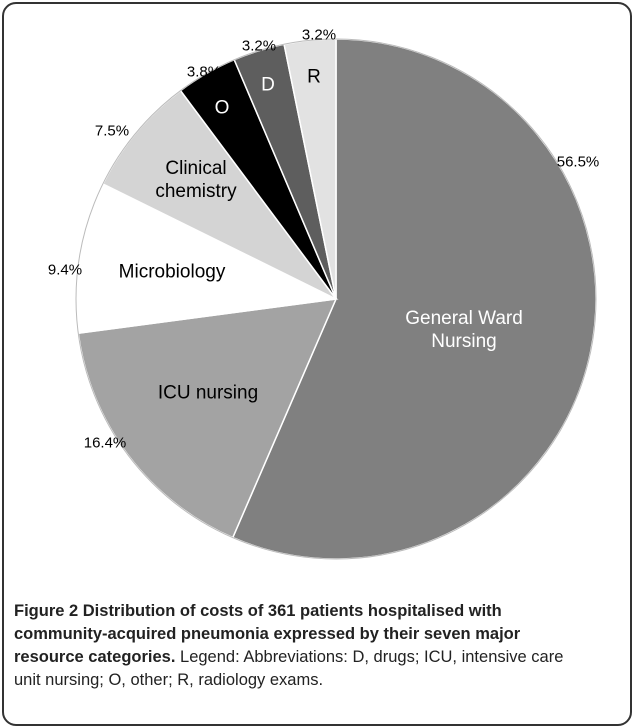 Image resolution: width=634 pixels, height=726 pixels. What do you see at coordinates (268, 85) in the screenshot?
I see `slice-label: D` at bounding box center [268, 85].